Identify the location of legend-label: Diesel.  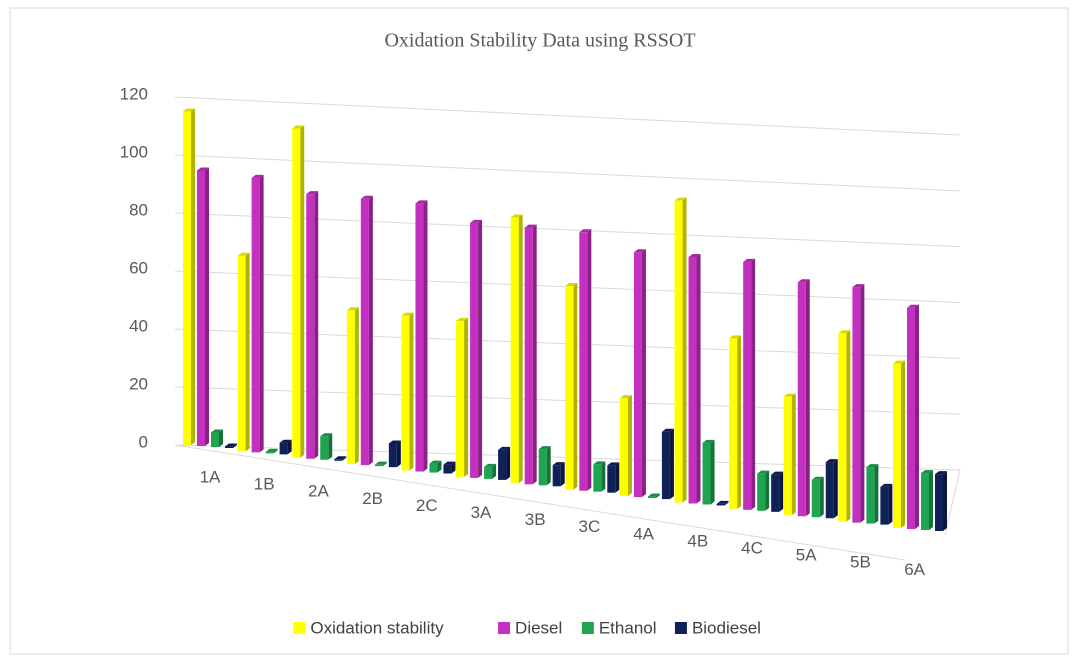
(538, 627).